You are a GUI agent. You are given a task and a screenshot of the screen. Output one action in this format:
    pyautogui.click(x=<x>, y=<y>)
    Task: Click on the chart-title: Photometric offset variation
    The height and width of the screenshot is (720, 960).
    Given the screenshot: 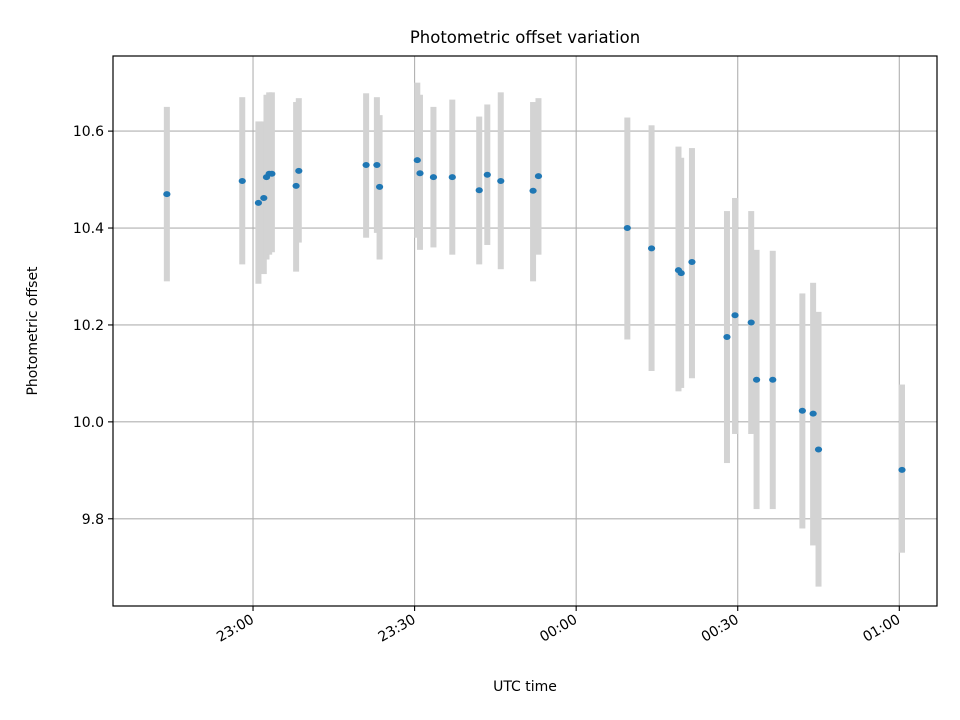 What is the action you would take?
    pyautogui.click(x=525, y=37)
    